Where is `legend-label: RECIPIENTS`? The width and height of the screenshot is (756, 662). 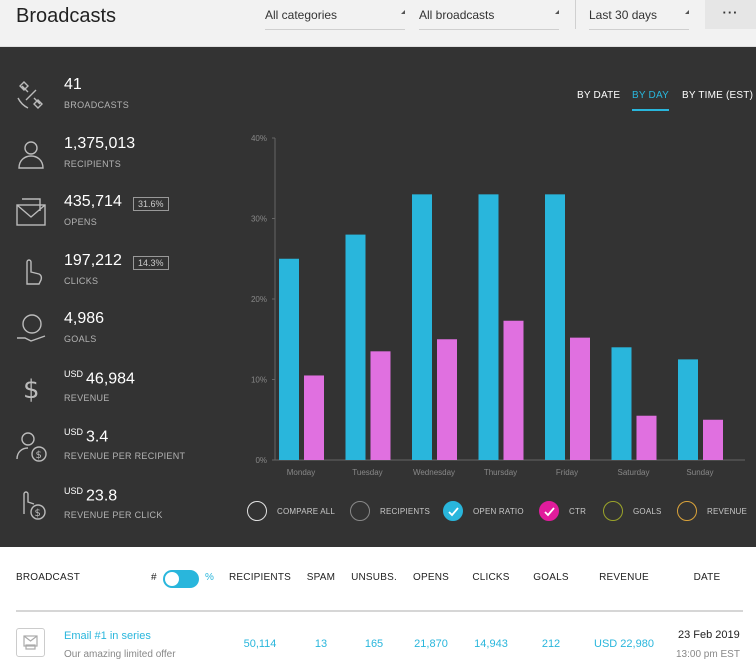
legend-label: RECIPIENTS is located at coordinates (405, 511).